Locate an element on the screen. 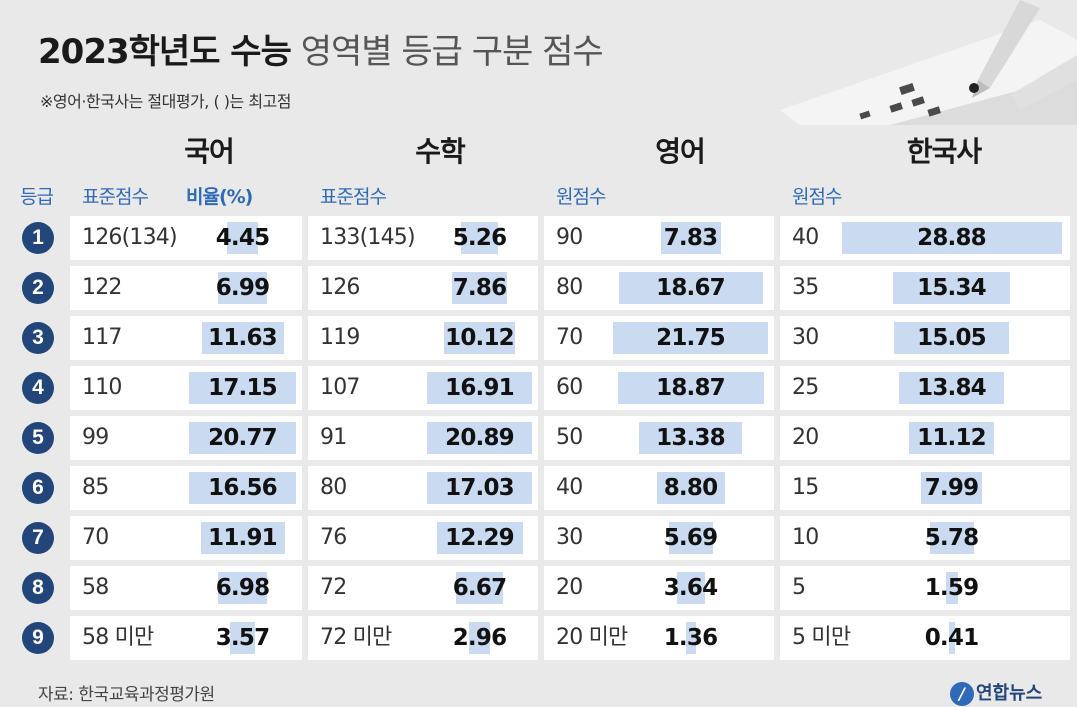 The height and width of the screenshot is (707, 1077). subject-korean-header: 국어 is located at coordinates (209, 151).